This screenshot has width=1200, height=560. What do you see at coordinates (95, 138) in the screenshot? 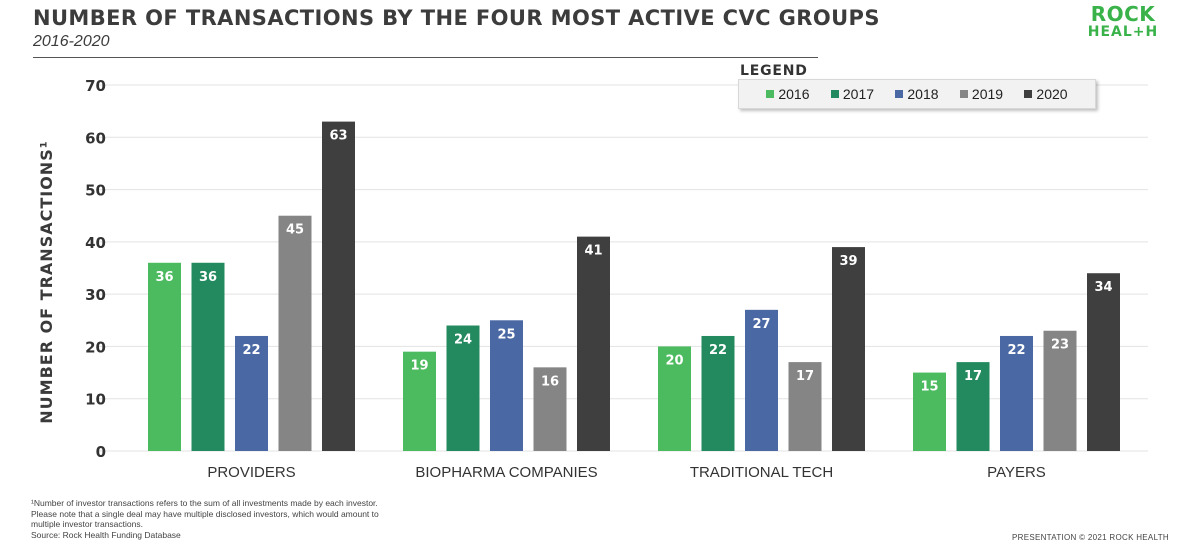
I see `y-tick-label: 60` at bounding box center [95, 138].